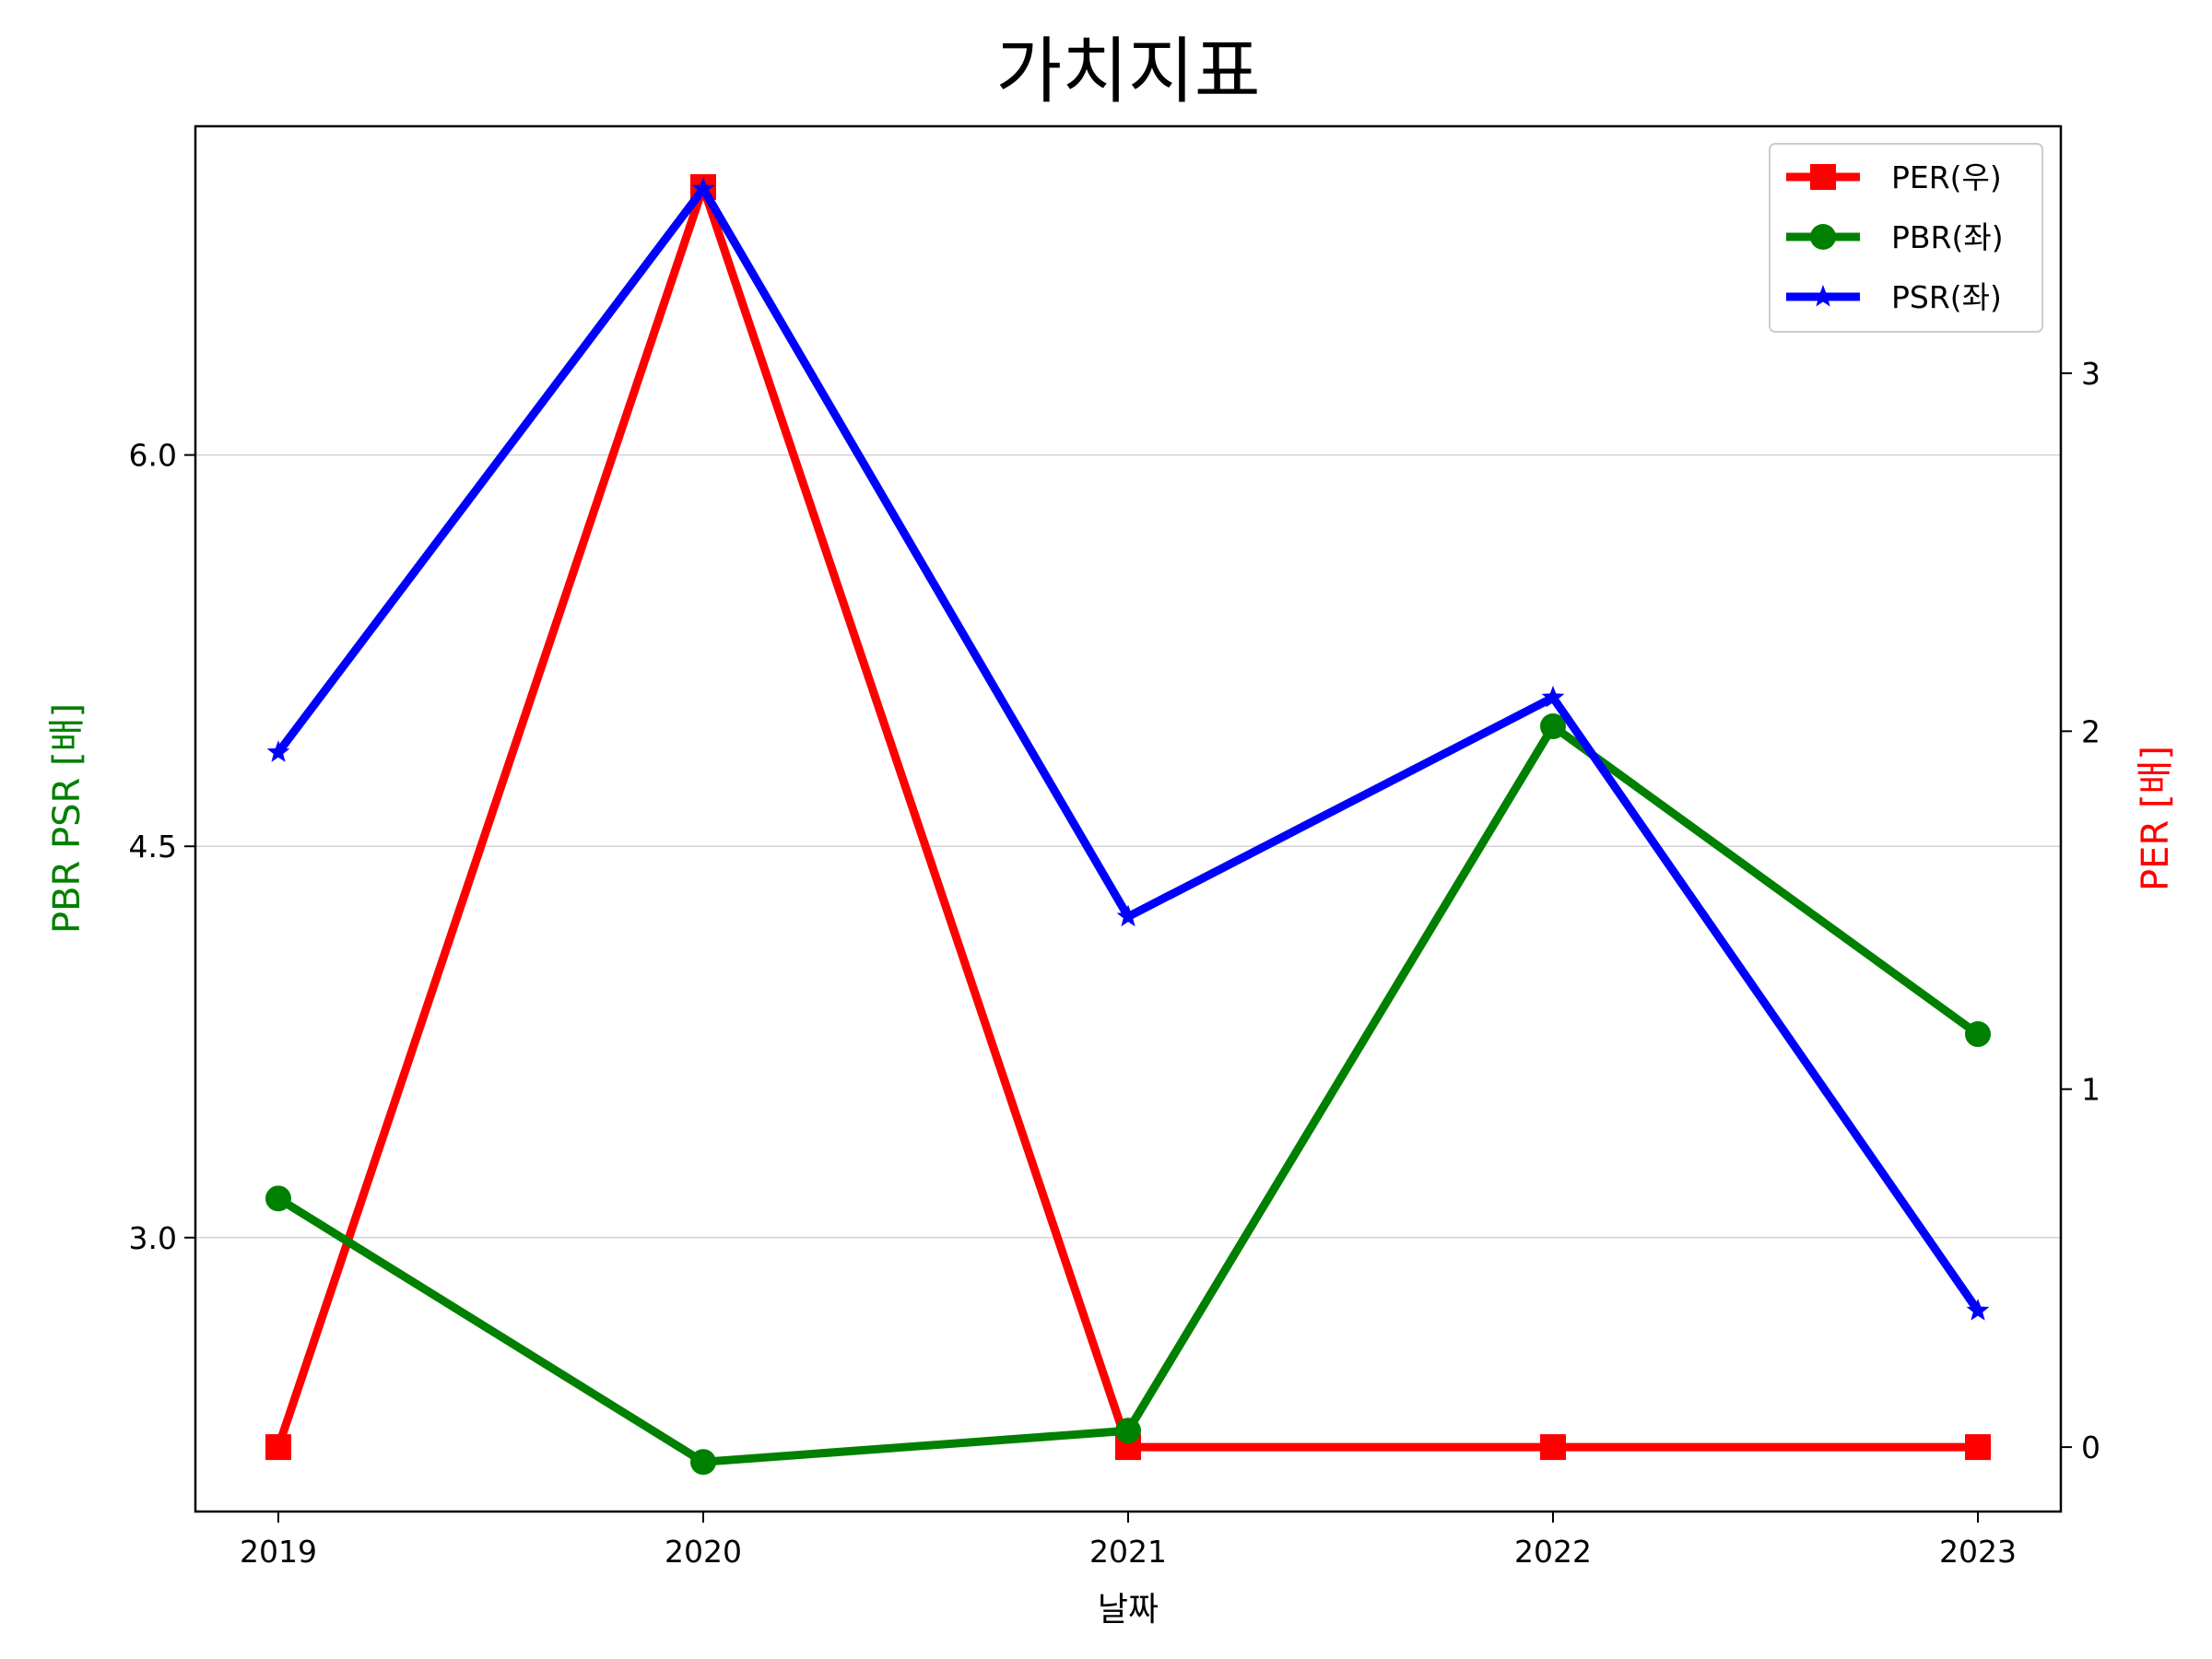 The image size is (2212, 1659). What do you see at coordinates (2090, 1447) in the screenshot?
I see `y-right-tick-label: 0` at bounding box center [2090, 1447].